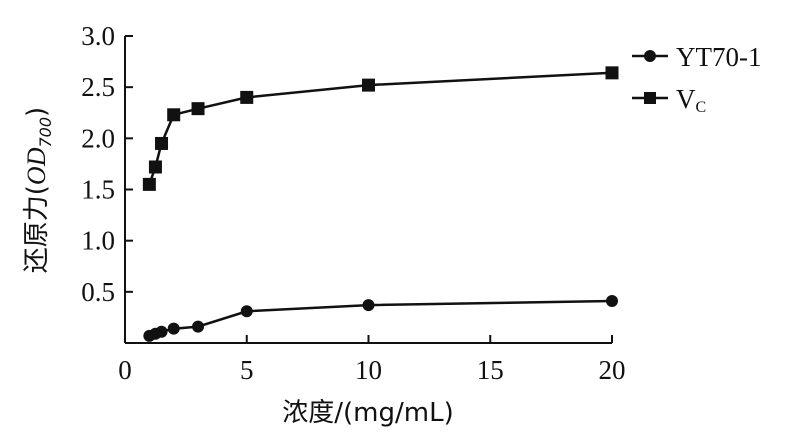  Describe the element at coordinates (98, 138) in the screenshot. I see `y-tick-label: 2.0` at that location.